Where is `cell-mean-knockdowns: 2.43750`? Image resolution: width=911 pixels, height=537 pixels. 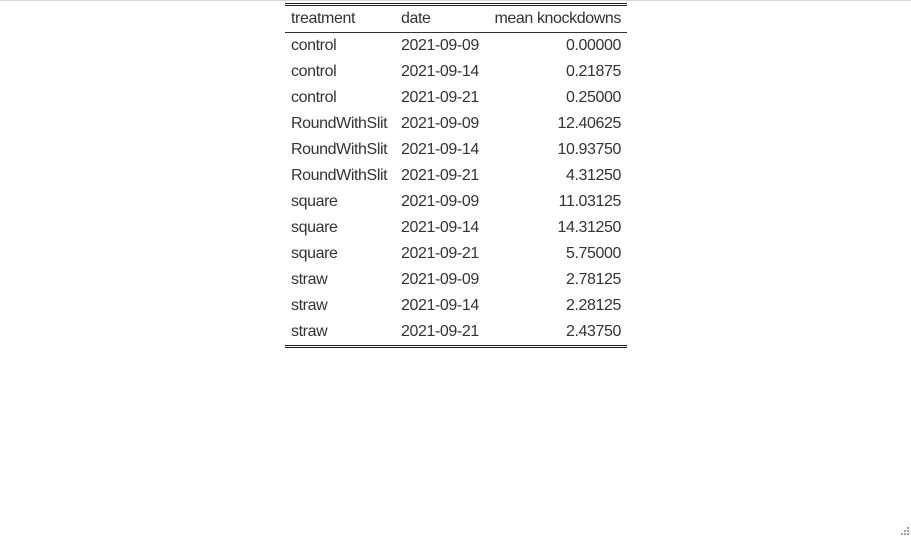
cell-mean-knockdowns: 2.43750 is located at coordinates (593, 331).